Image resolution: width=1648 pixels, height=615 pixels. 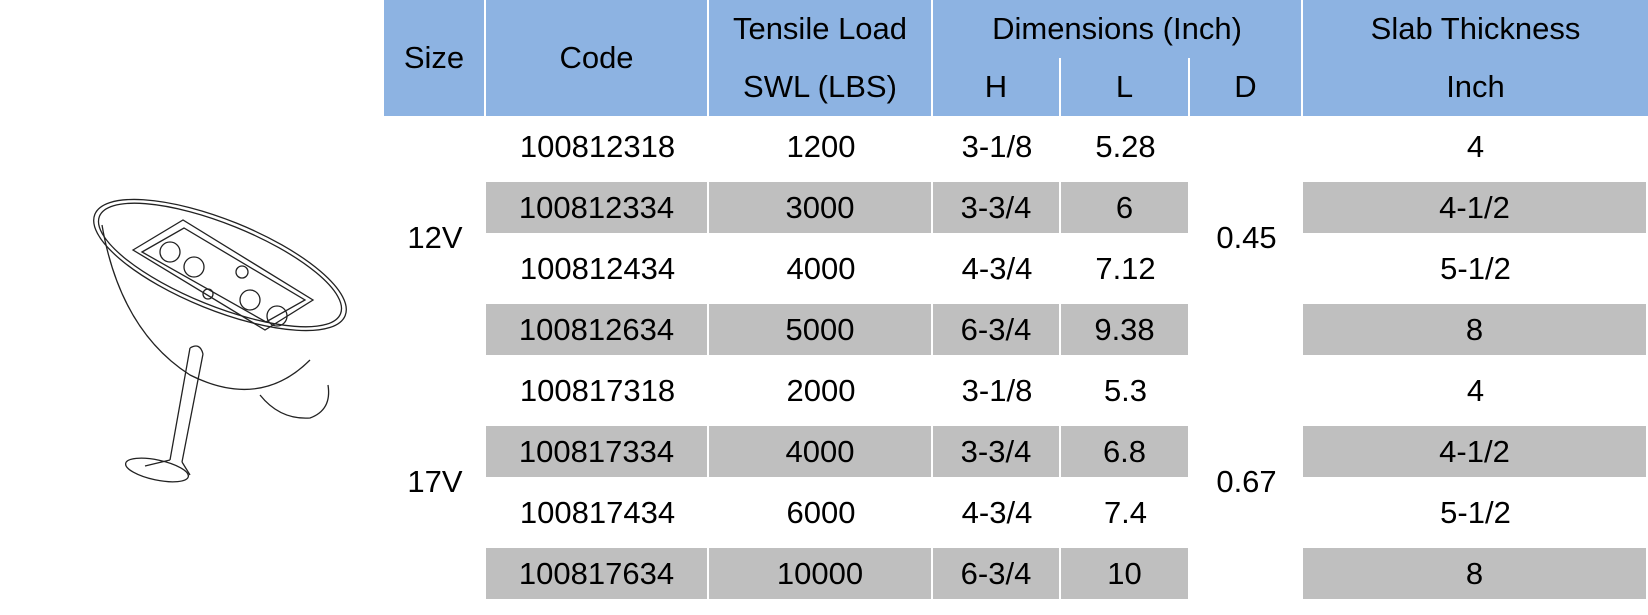 I want to click on header-code: Code, so click(x=597, y=58).